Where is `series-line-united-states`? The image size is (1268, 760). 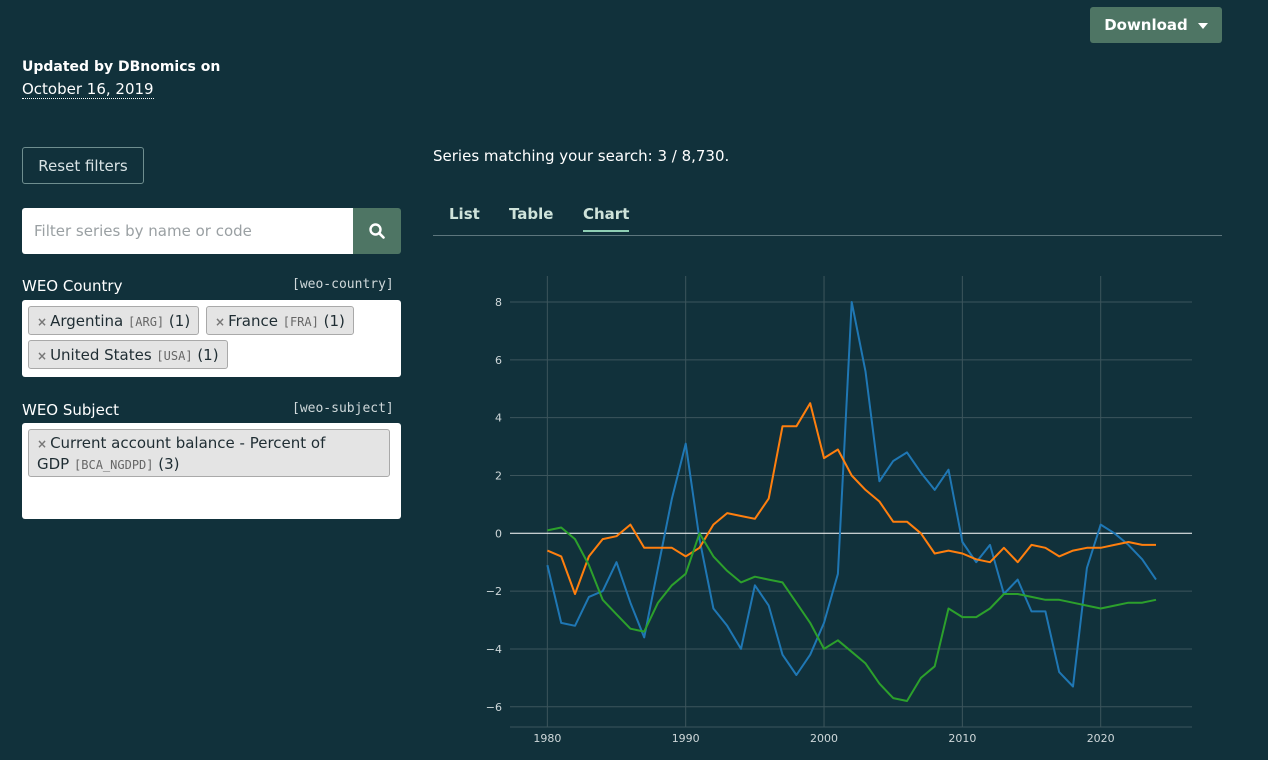 series-line-united-states is located at coordinates (852, 614).